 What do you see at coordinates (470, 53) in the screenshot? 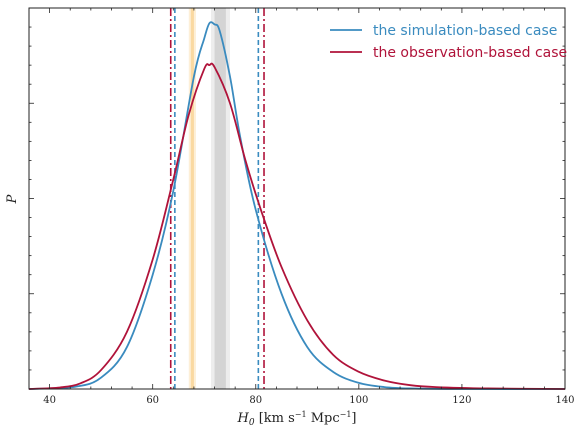
I see `legend-label-1: the observation-based case` at bounding box center [470, 53].